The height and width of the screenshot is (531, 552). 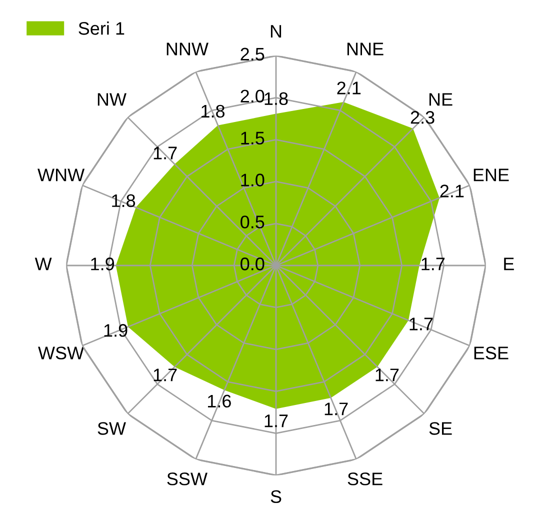 What do you see at coordinates (491, 353) in the screenshot?
I see `spoke-label: ESE` at bounding box center [491, 353].